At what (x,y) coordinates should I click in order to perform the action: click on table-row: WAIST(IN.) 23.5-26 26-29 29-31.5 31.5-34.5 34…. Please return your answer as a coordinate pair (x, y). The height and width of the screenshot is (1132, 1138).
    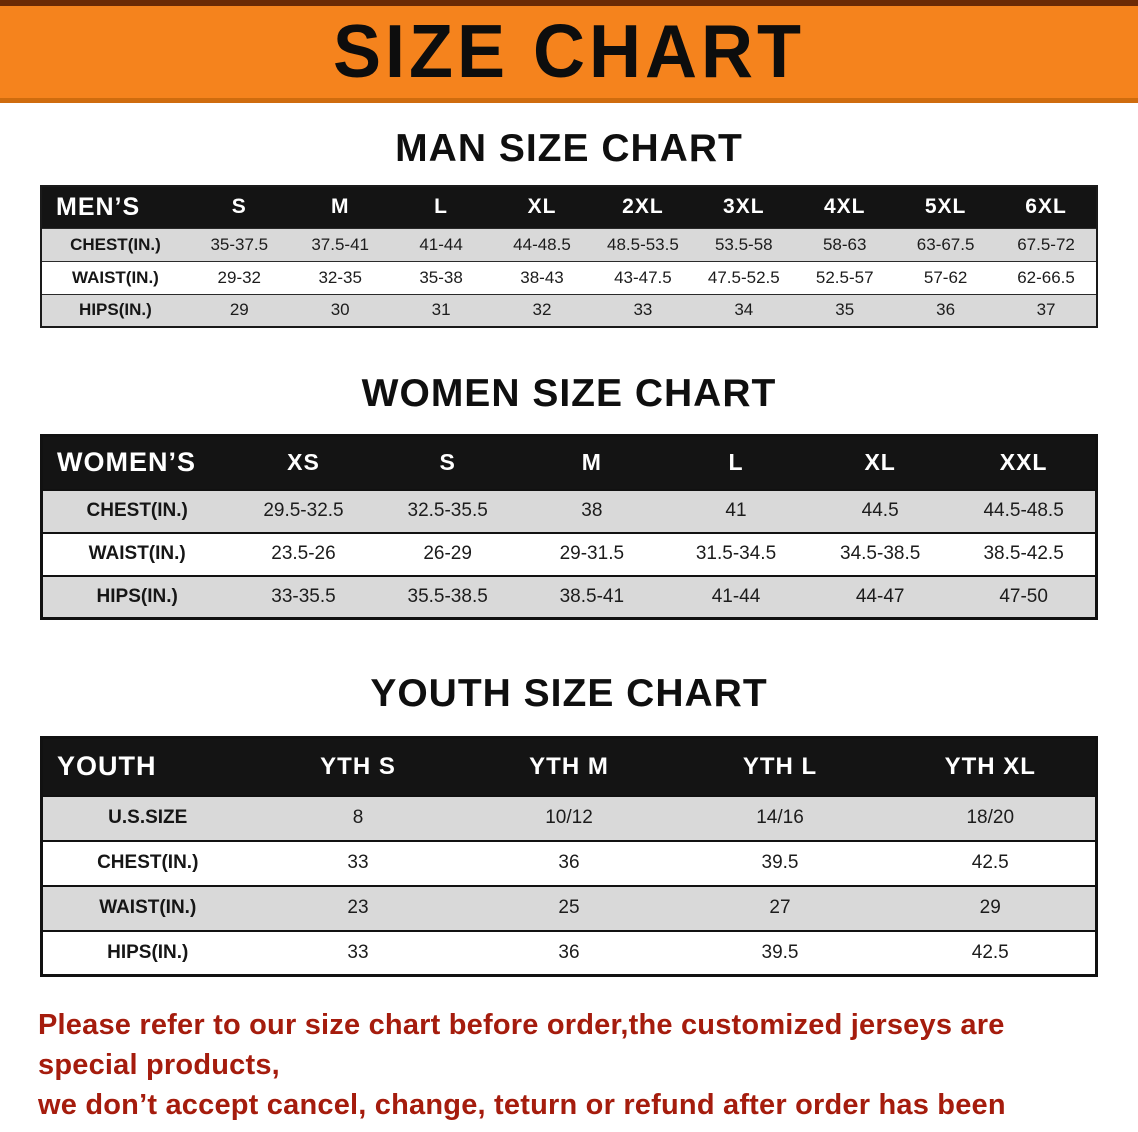
    Looking at the image, I should click on (569, 554).